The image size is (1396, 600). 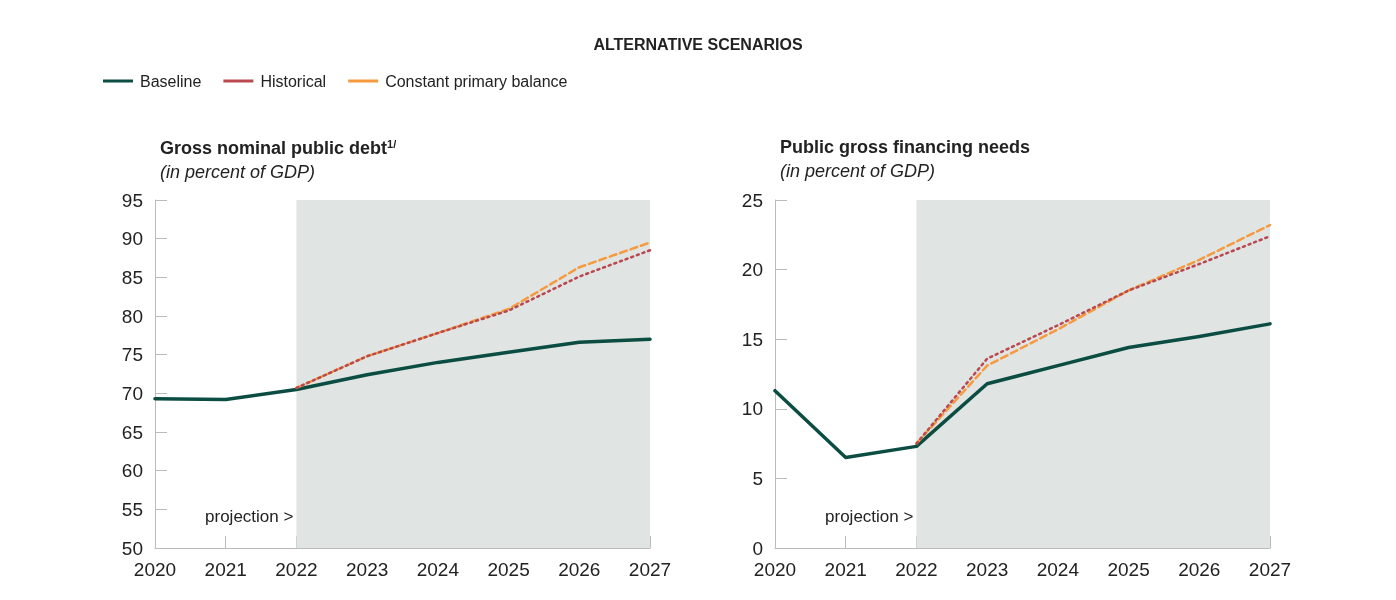 What do you see at coordinates (132, 432) in the screenshot?
I see `y-tick-label: 65` at bounding box center [132, 432].